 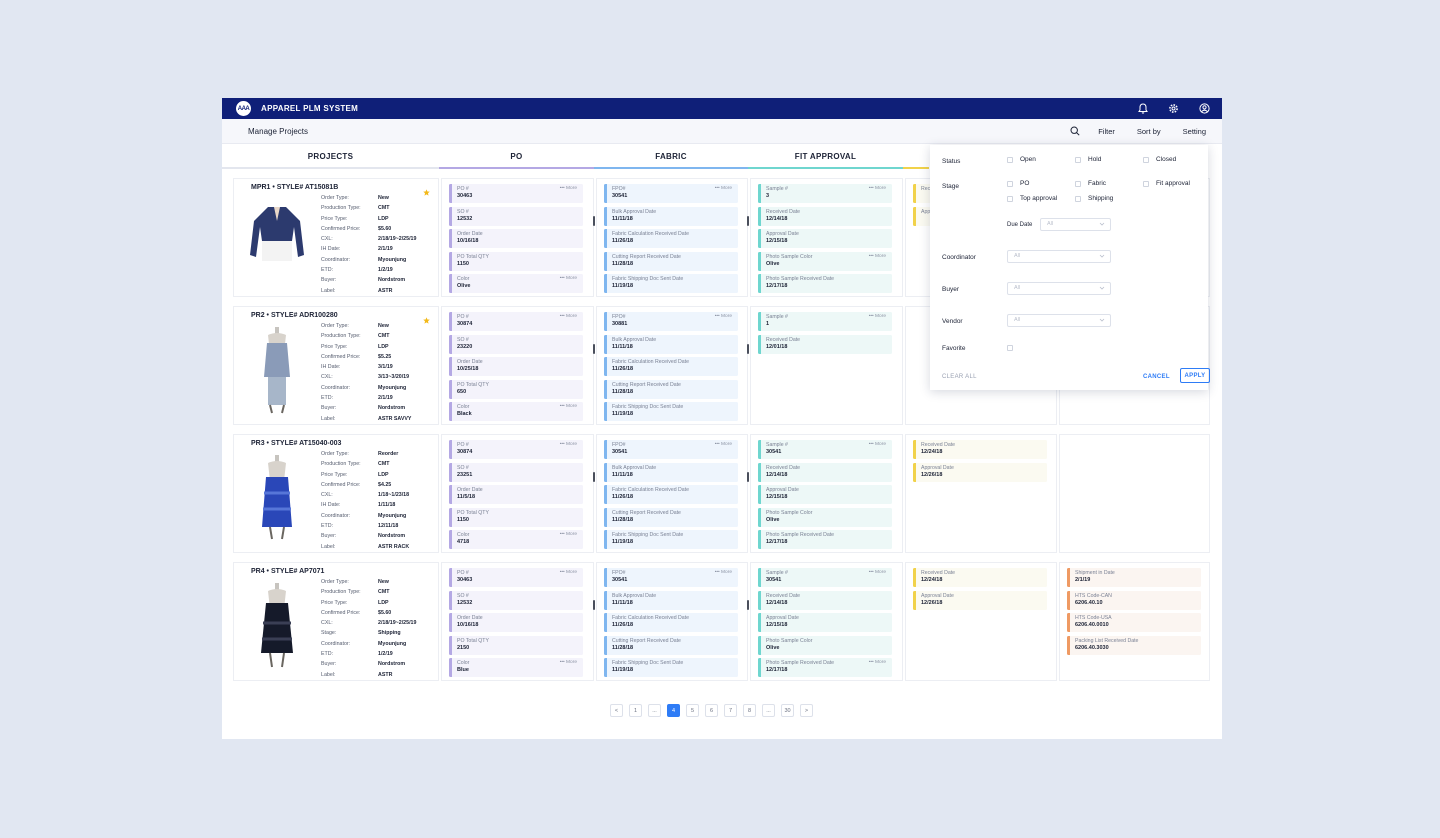 I want to click on page-button: 7, so click(x=730, y=710).